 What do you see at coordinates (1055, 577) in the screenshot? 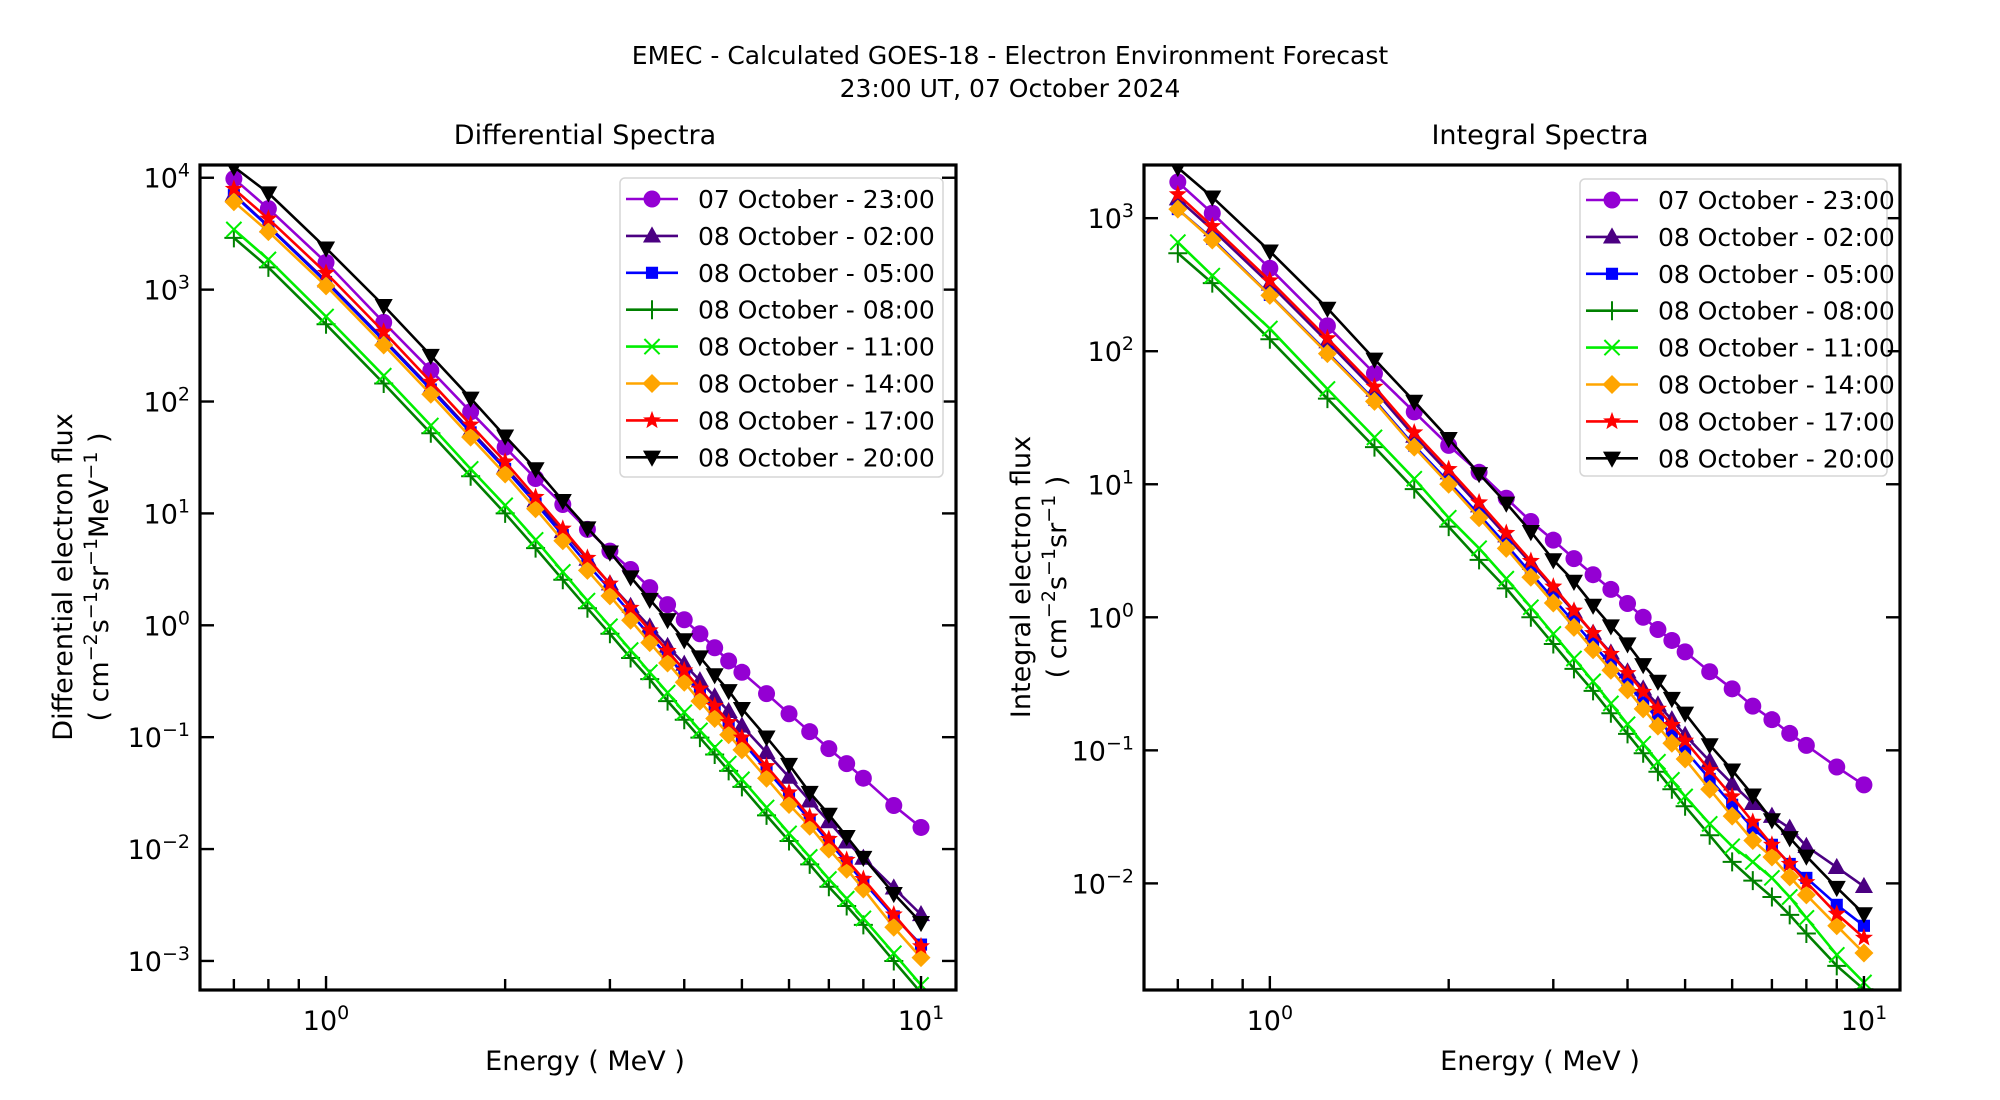
I see `integral-y-axis-units: ( cm−2s−1sr−1 )` at bounding box center [1055, 577].